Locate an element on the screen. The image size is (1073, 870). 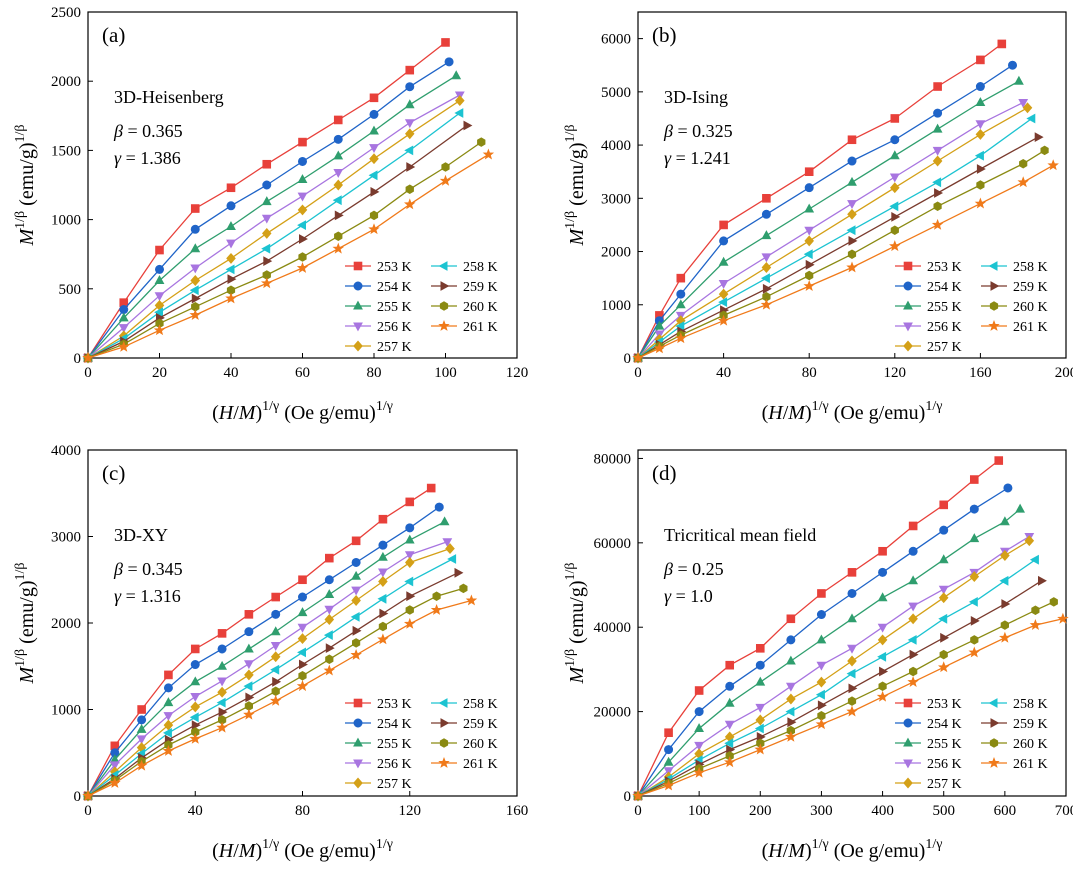
beta-annotation: β = 0.325 is located at coordinates (698, 131).